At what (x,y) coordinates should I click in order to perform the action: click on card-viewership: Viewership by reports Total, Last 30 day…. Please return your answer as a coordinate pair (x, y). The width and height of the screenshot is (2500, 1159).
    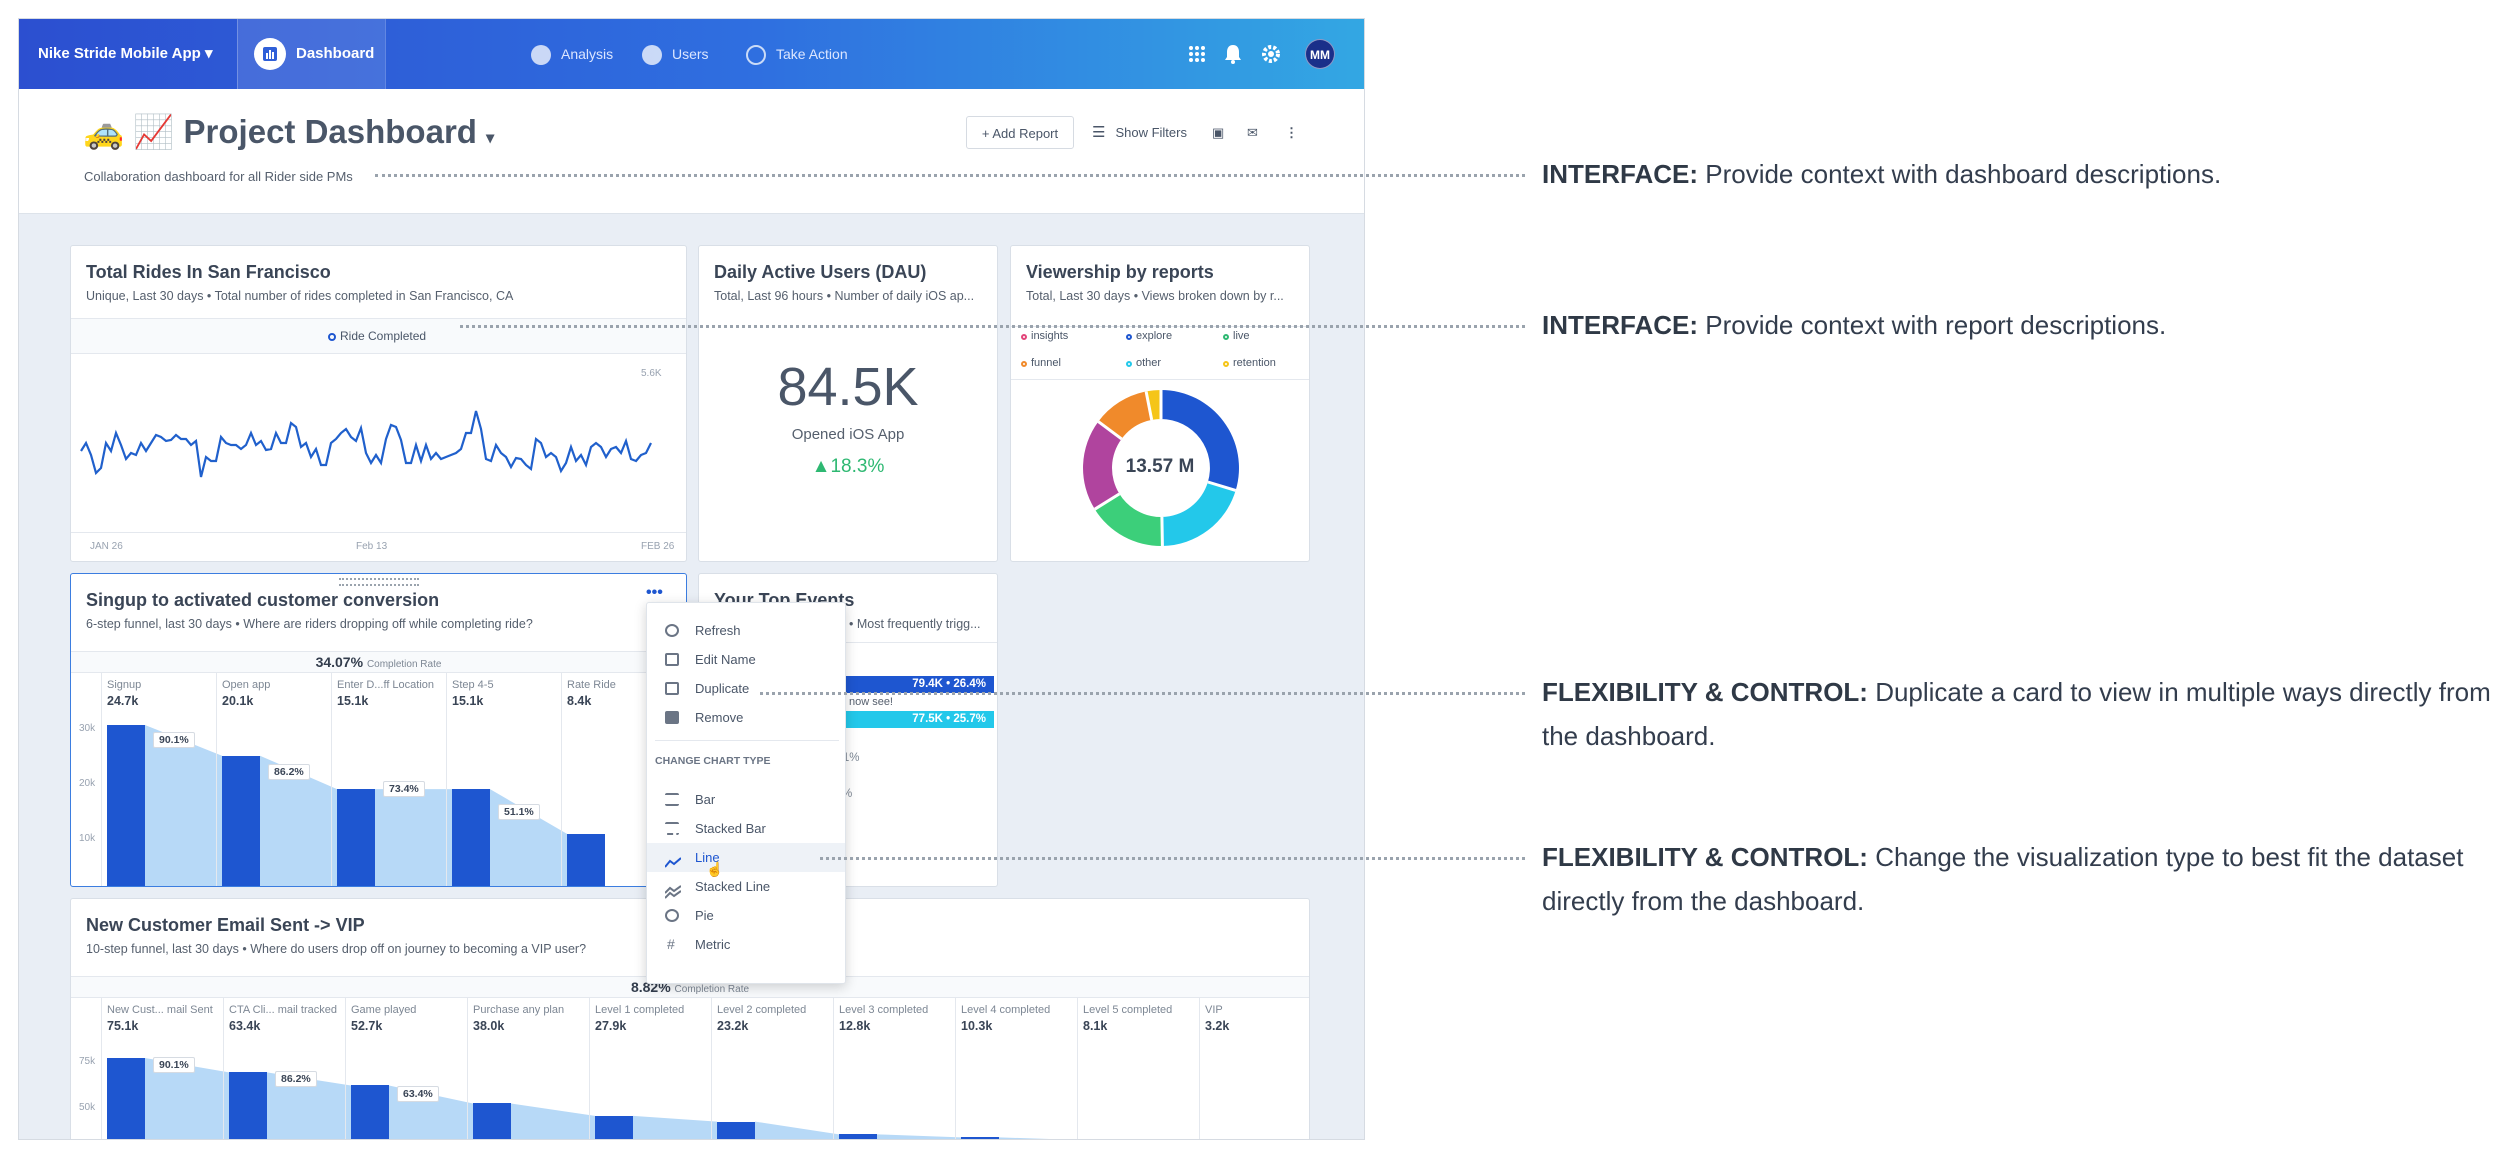
    Looking at the image, I should click on (1160, 403).